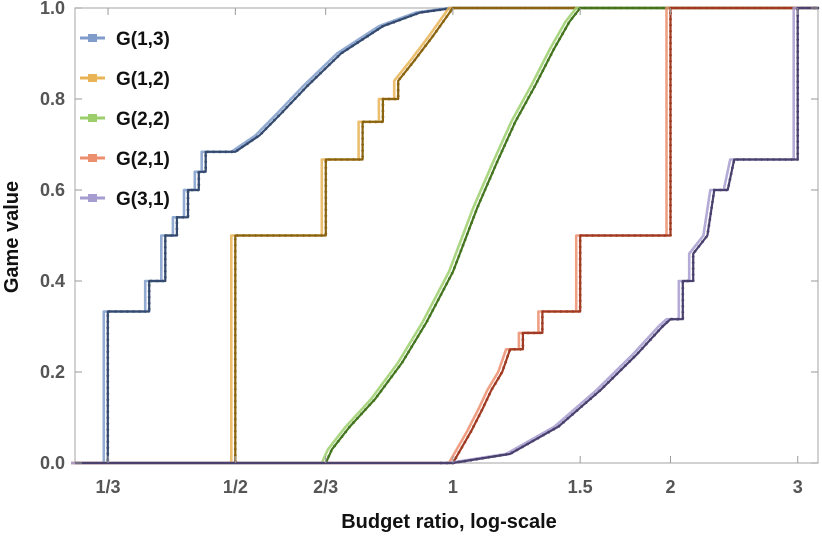 The height and width of the screenshot is (536, 822). I want to click on legend-label: G(2,1), so click(143, 159).